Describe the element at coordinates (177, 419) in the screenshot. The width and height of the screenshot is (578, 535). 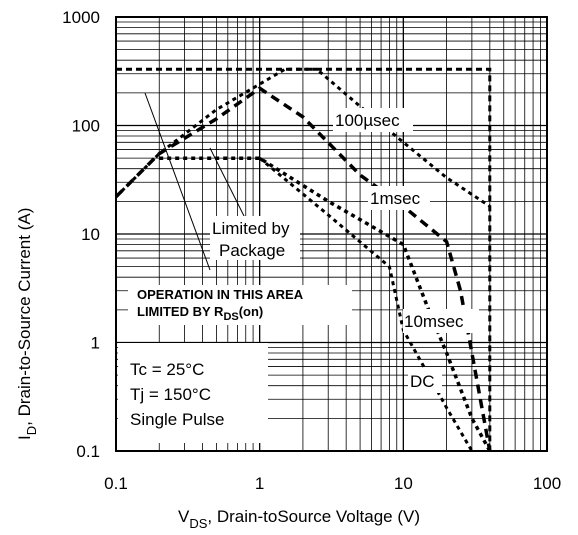
I see `condition-pulse: Single Pulse` at that location.